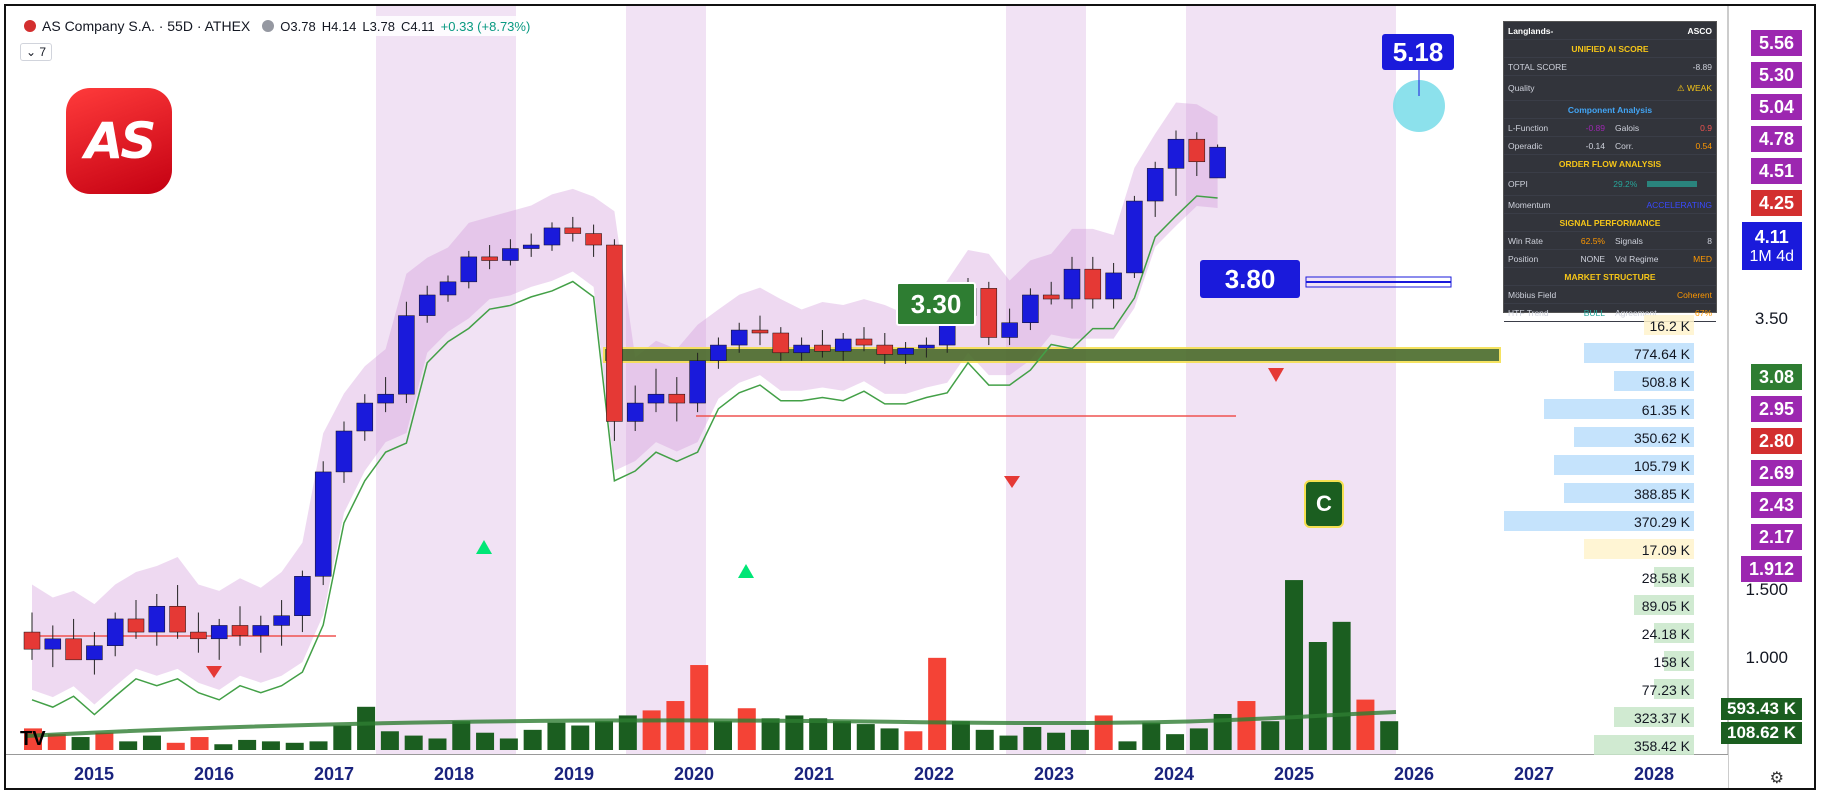 Image resolution: width=1822 pixels, height=796 pixels. Describe the element at coordinates (1610, 313) in the screenshot. I see `row-htf: HTF Trend BULL Agreement 67%` at that location.